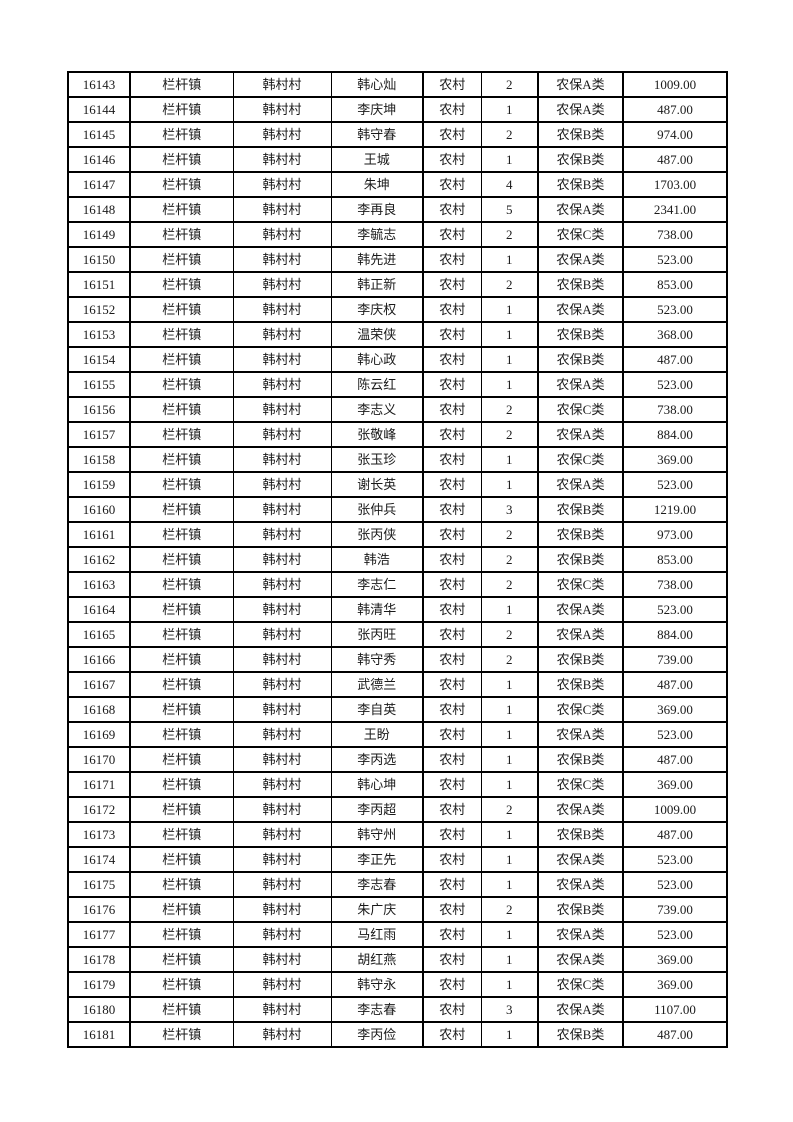  What do you see at coordinates (377, 1009) in the screenshot?
I see `cell-person-name: 李志春` at bounding box center [377, 1009].